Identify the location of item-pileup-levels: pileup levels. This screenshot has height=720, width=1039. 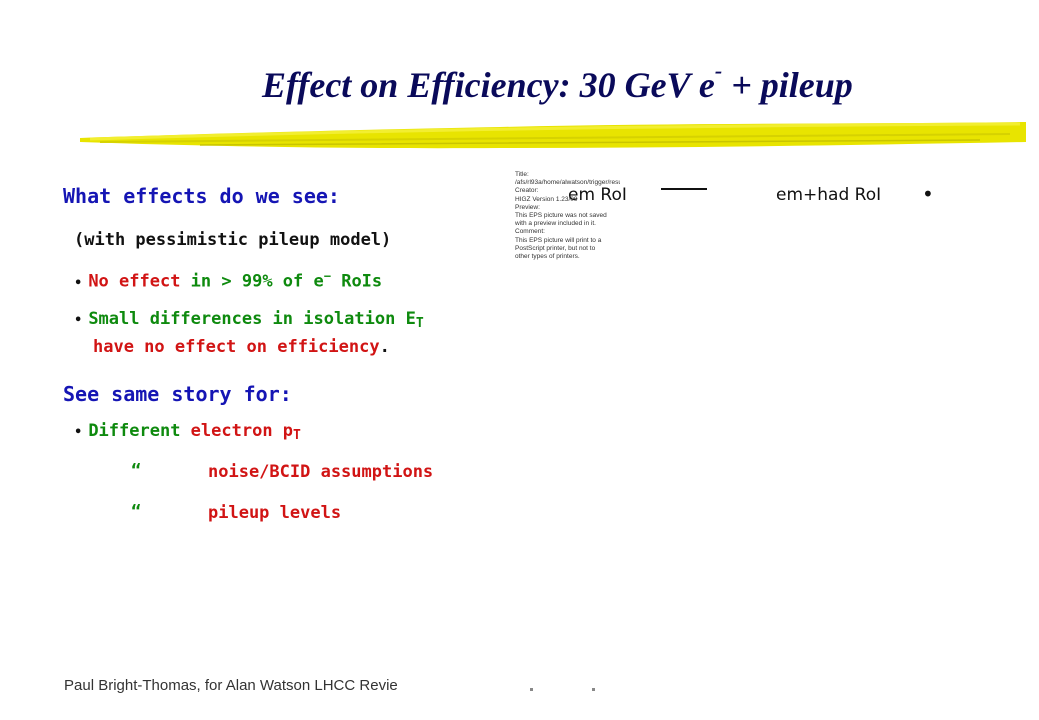
(275, 513).